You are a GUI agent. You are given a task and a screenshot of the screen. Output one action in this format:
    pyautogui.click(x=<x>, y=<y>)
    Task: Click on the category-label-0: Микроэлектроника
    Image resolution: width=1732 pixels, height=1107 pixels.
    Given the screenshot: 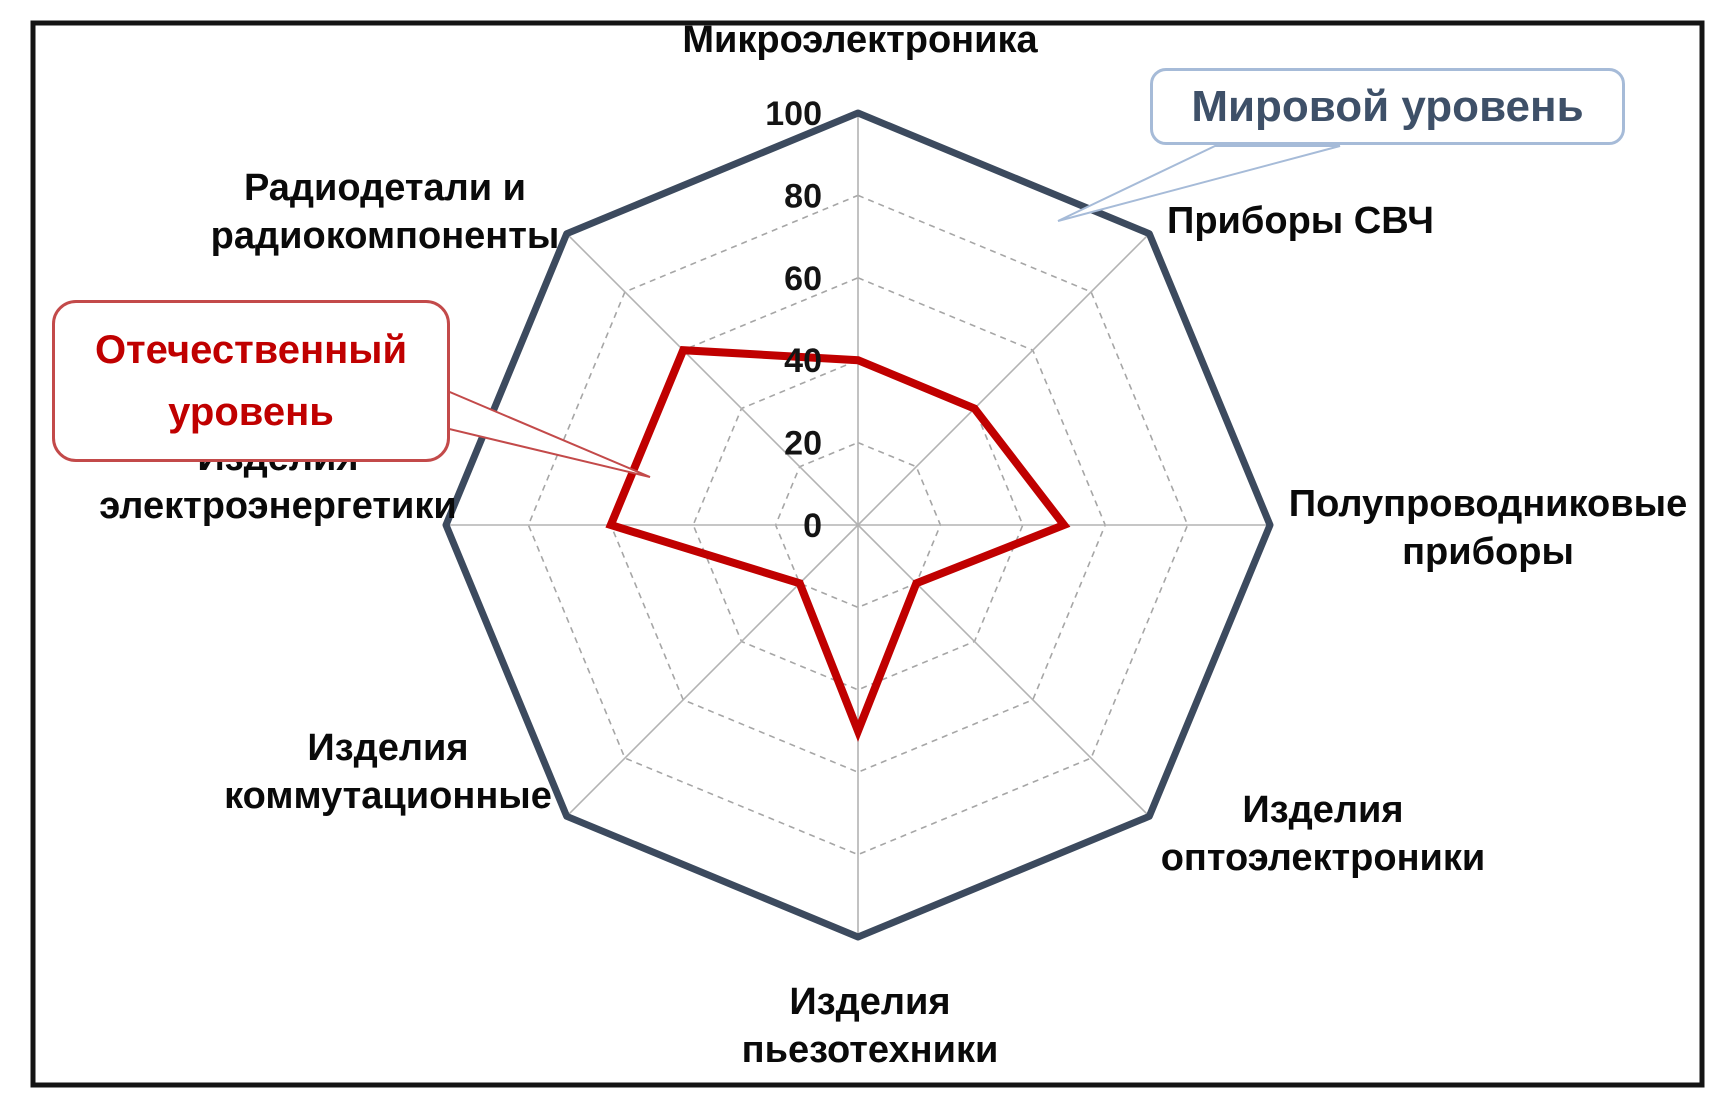 What is the action you would take?
    pyautogui.click(x=860, y=40)
    